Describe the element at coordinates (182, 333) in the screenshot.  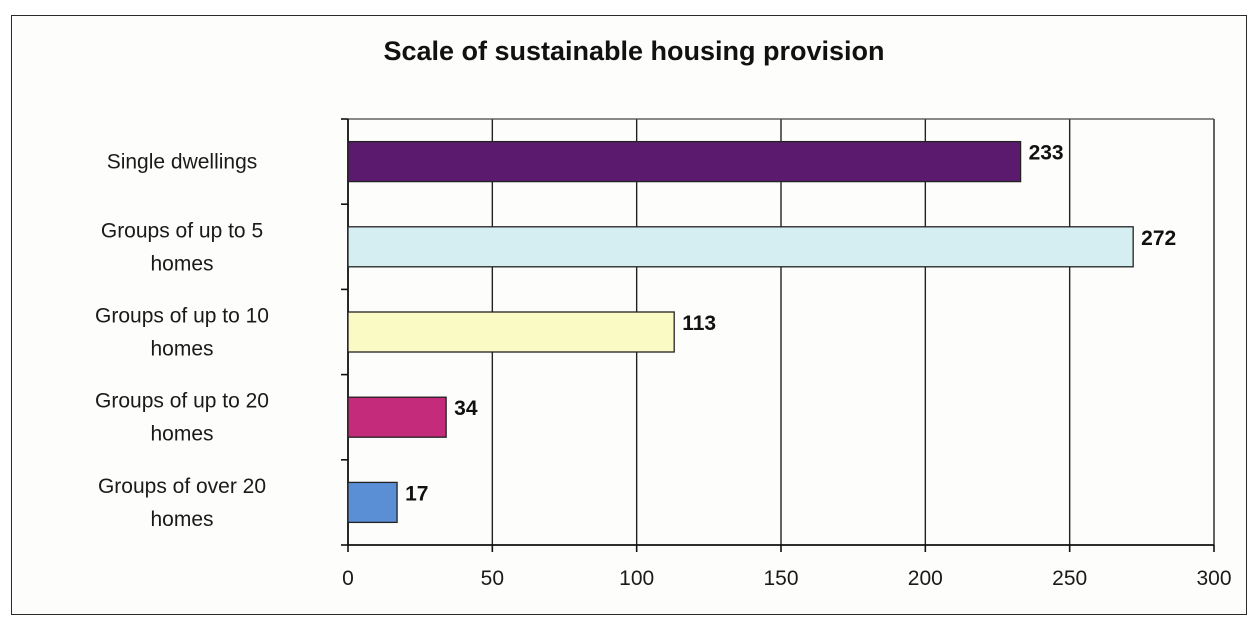
I see `category-label-2: Groups of up to 10 homes` at that location.